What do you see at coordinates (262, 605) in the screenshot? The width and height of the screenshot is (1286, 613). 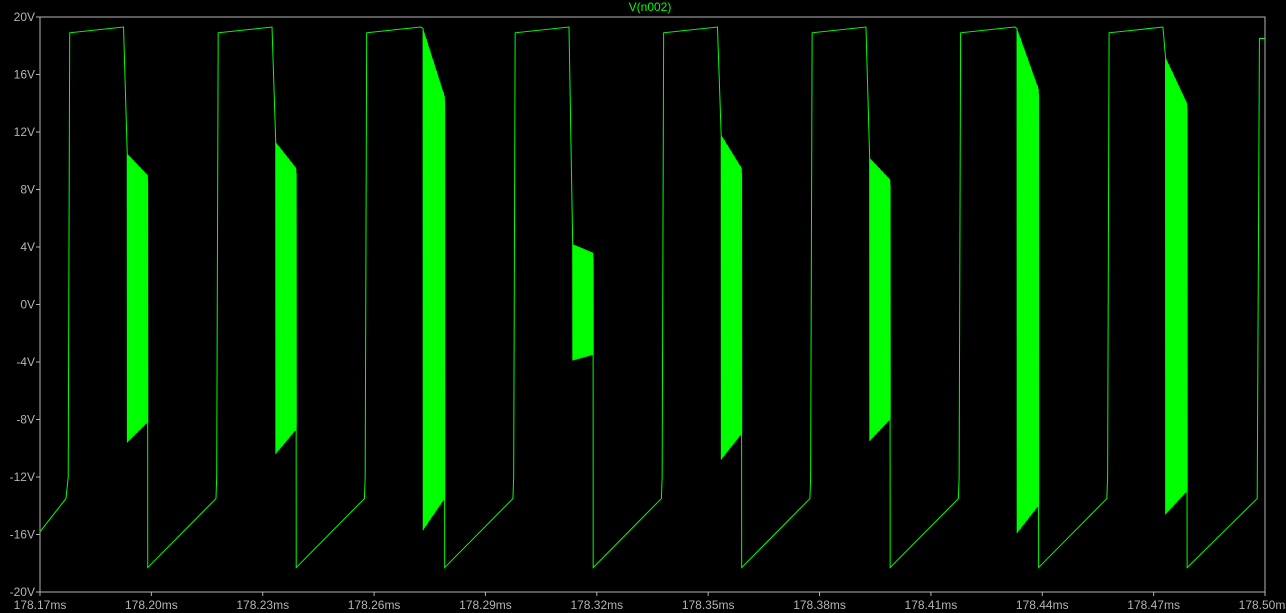 I see `x-tick-label: 178.23ms` at bounding box center [262, 605].